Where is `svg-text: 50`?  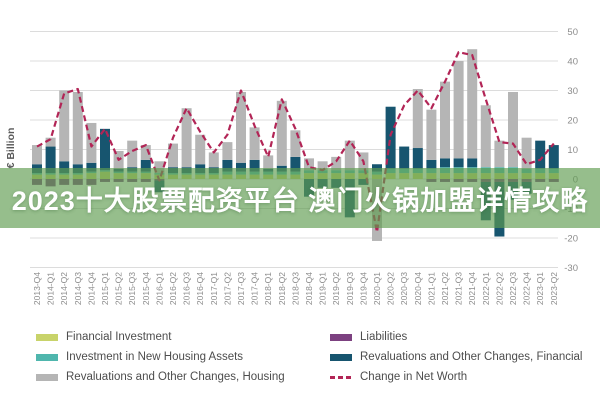
svg-text: 50 is located at coordinates (572, 32).